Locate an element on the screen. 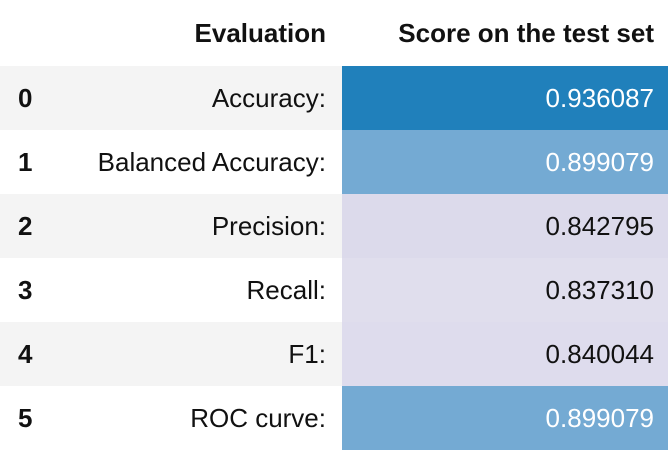  row-score: 0.842795 is located at coordinates (505, 226).